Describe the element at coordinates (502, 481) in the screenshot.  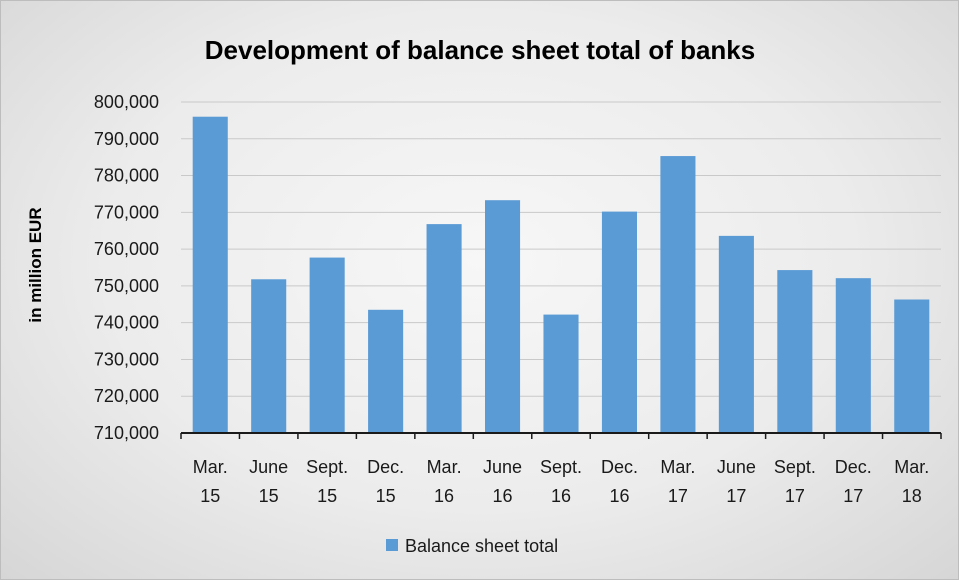
I see `x-tick-label: June 16` at that location.